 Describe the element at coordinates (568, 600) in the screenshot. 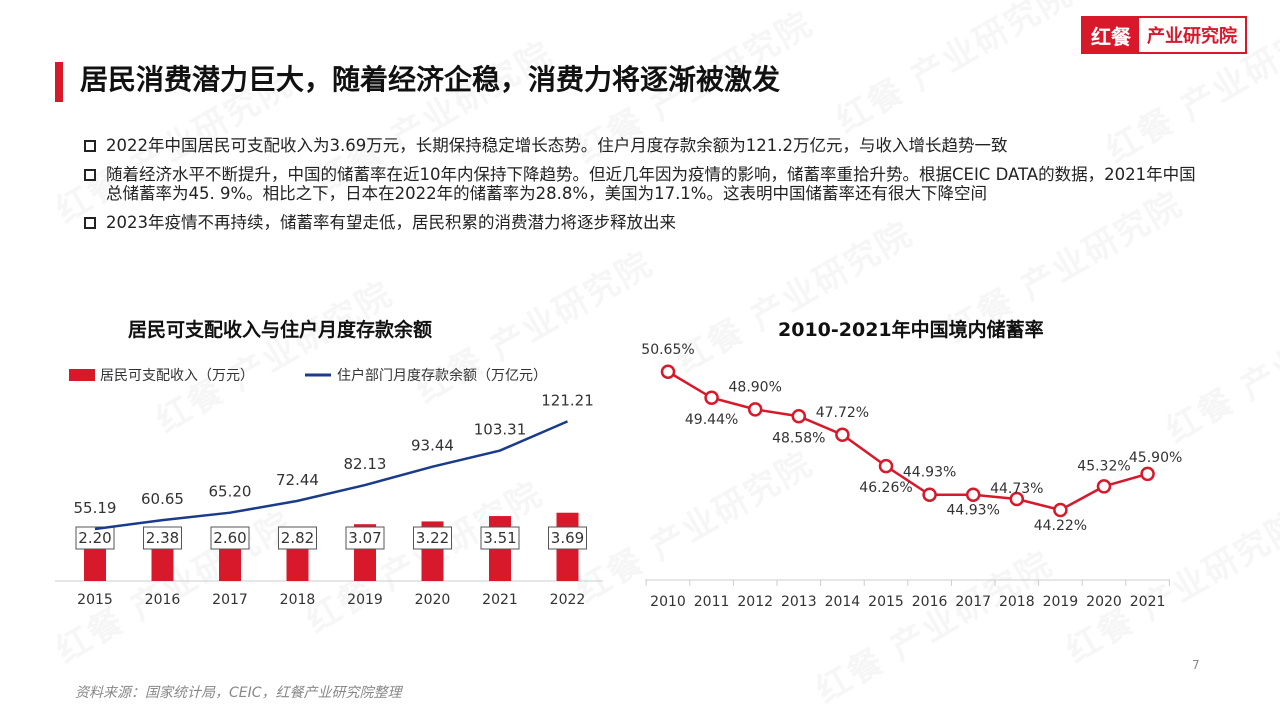

I see `x-tick-label: 2022` at that location.